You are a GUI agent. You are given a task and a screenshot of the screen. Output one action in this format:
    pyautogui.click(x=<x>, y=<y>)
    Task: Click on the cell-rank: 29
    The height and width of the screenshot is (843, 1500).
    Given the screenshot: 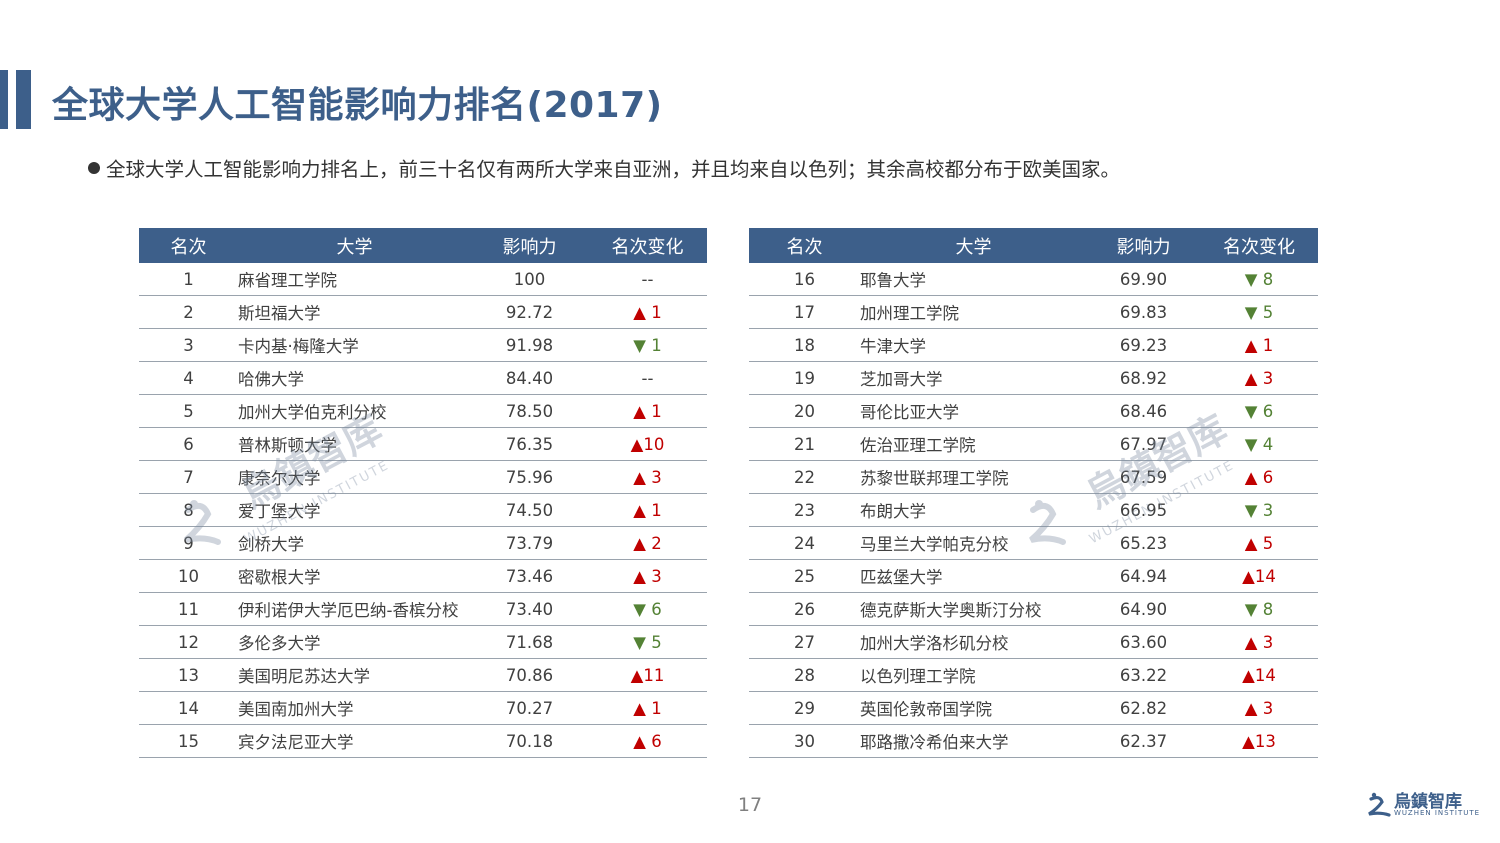 What is the action you would take?
    pyautogui.click(x=804, y=708)
    